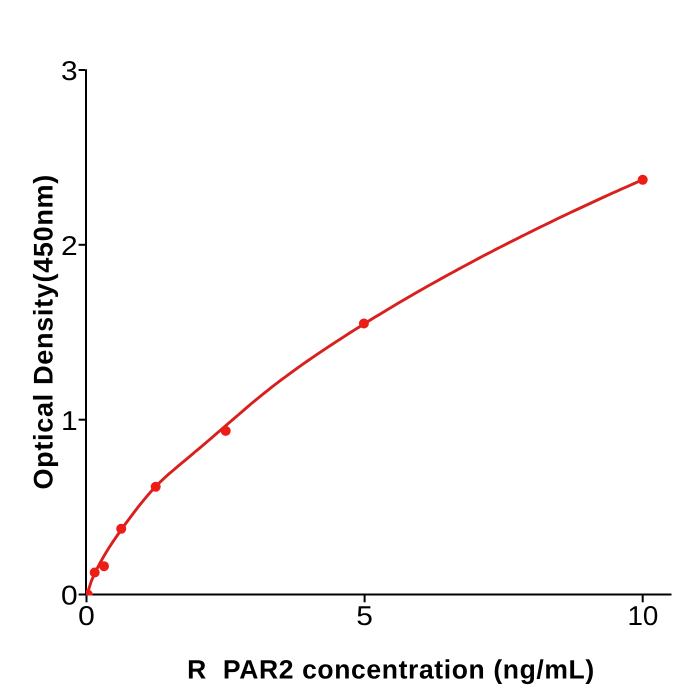  I want to click on svg-text: Optical Density(450nm), so click(44, 332).